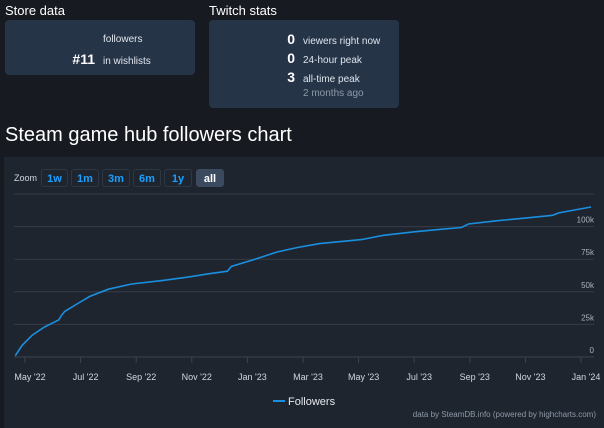 The image size is (604, 428). What do you see at coordinates (123, 39) in the screenshot?
I see `followers-label: followers` at bounding box center [123, 39].